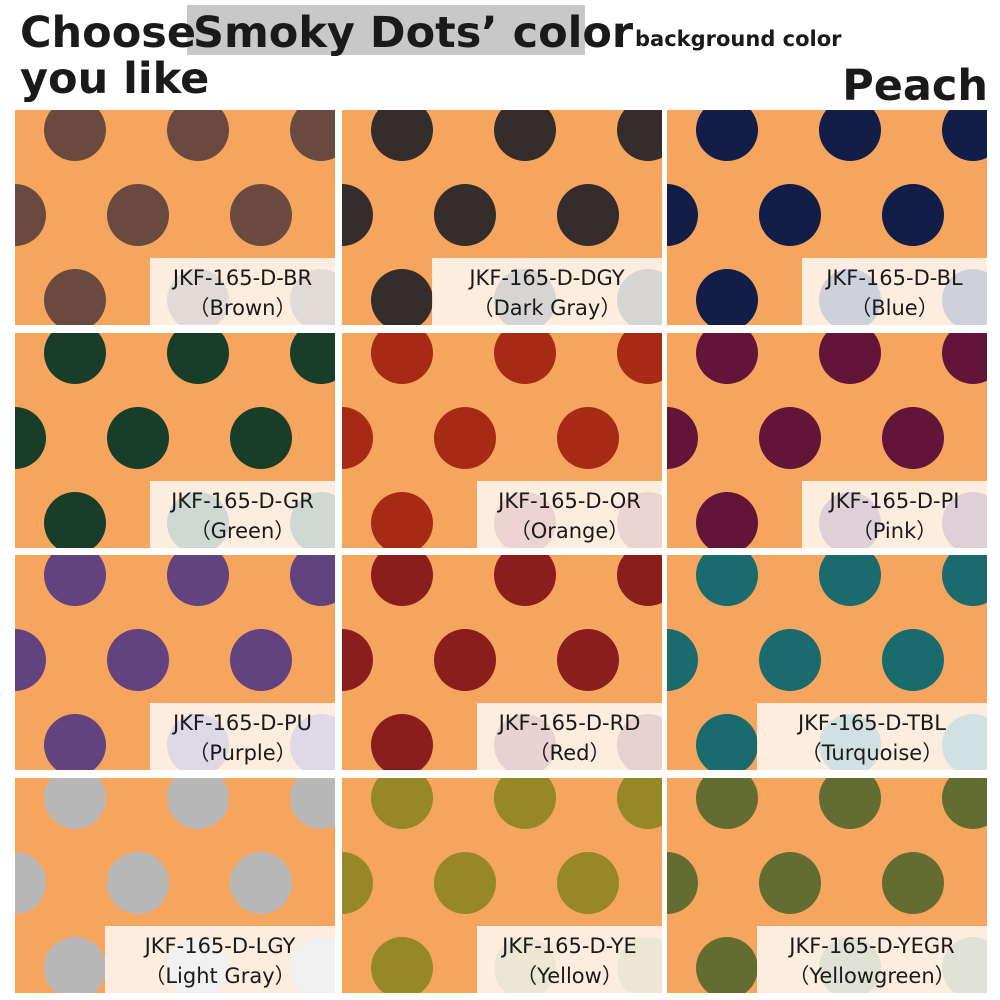 Image resolution: width=1000 pixels, height=1000 pixels. I want to click on swatch: JKF-165-D-RD （Red）, so click(502, 662).